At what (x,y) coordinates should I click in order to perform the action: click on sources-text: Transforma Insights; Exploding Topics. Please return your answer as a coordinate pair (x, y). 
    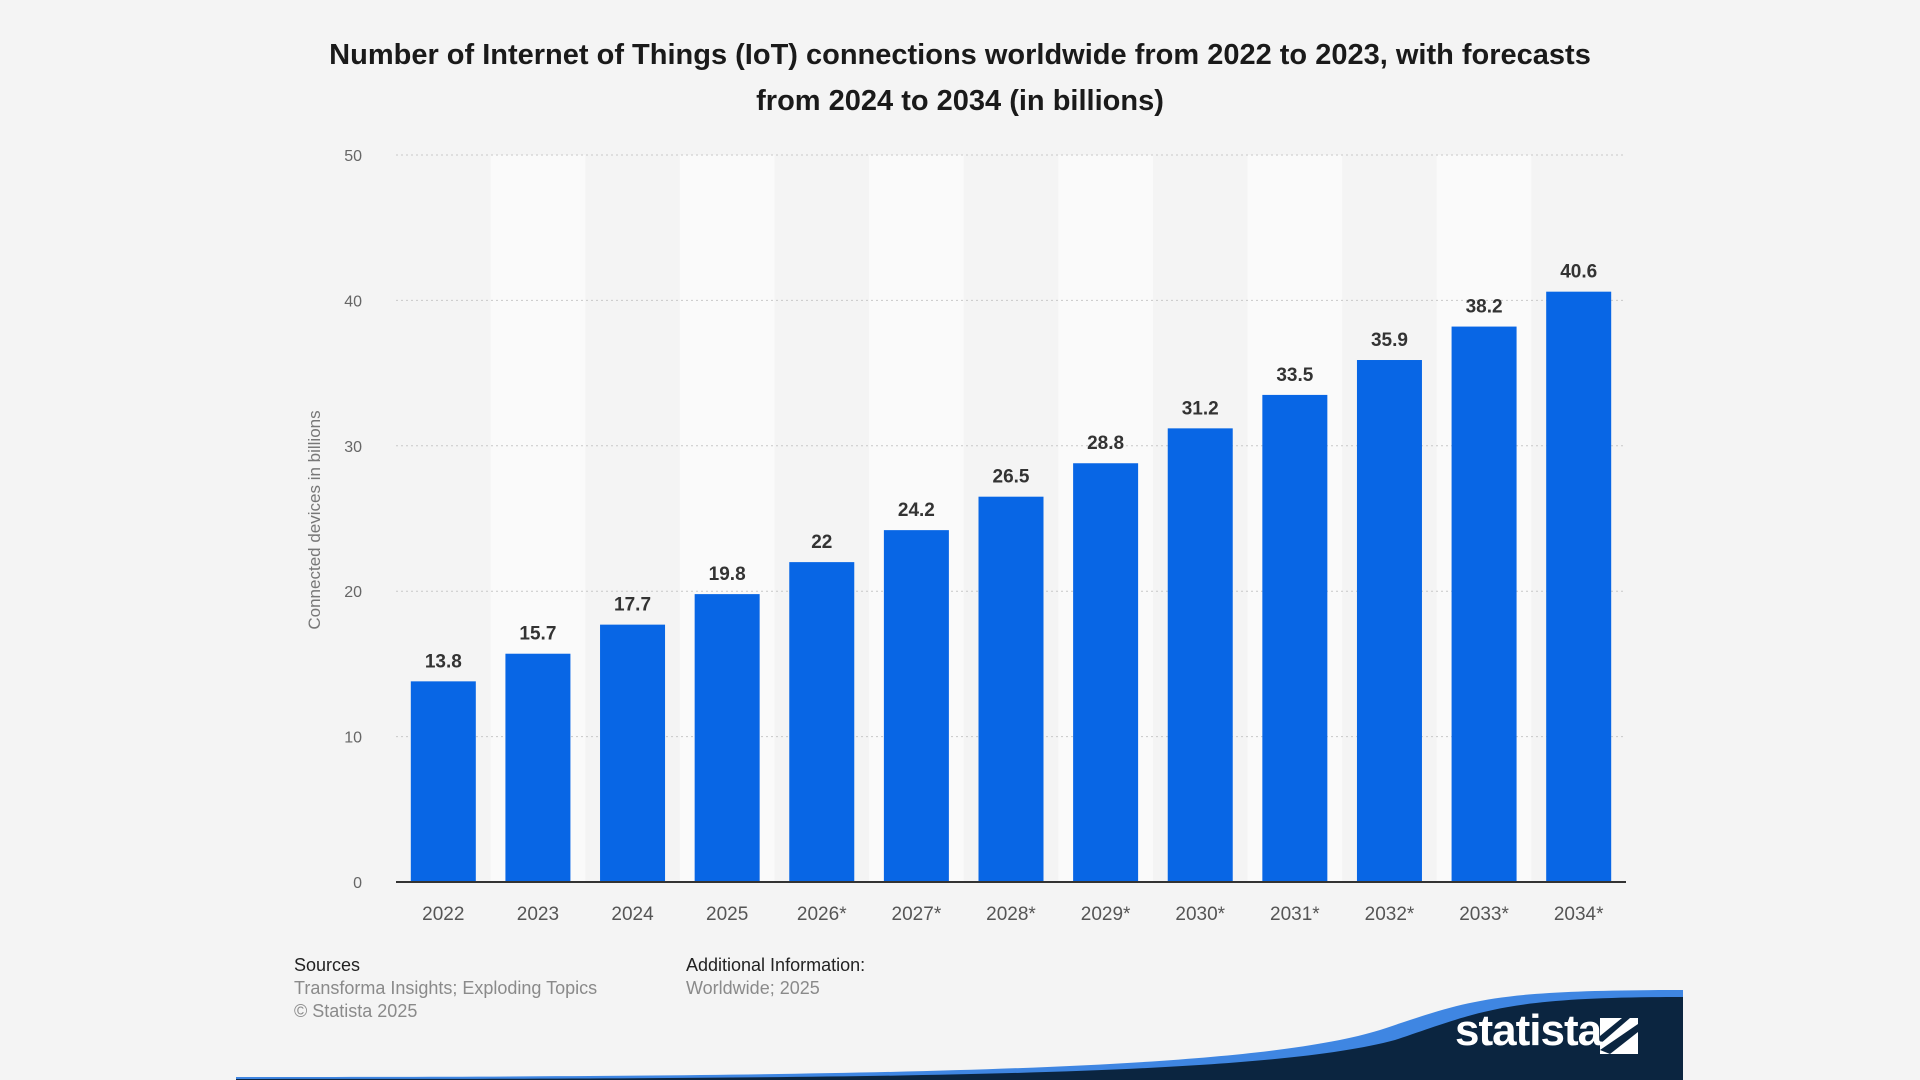
    Looking at the image, I should click on (446, 988).